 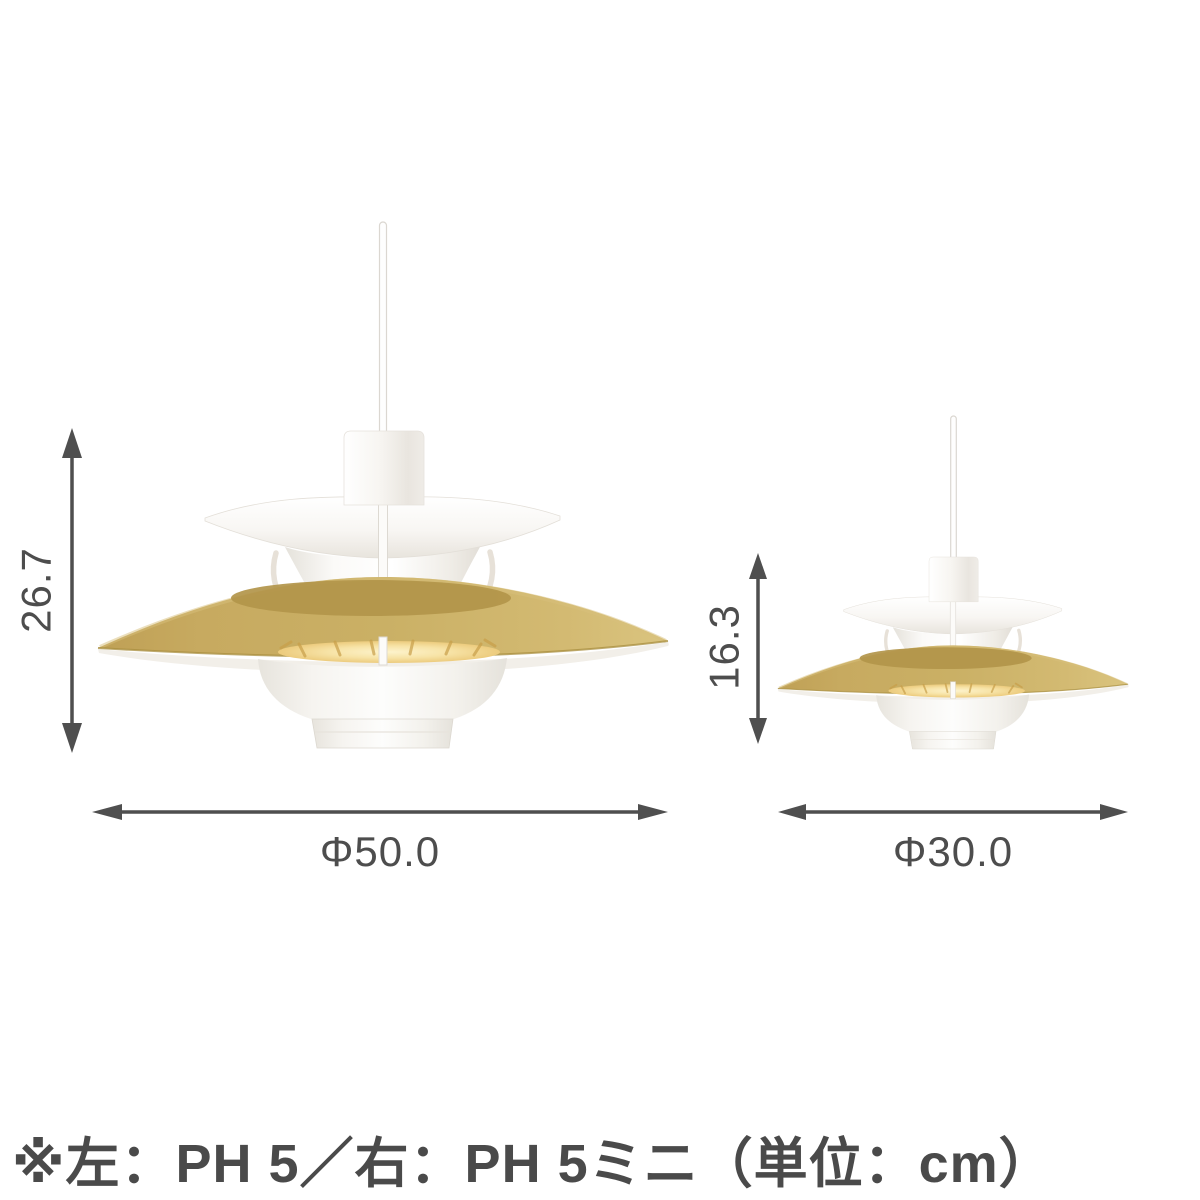 What do you see at coordinates (533, 1164) in the screenshot?
I see `caption: ※左：PH 5／右：PH 5ミニ（単位：cm）` at bounding box center [533, 1164].